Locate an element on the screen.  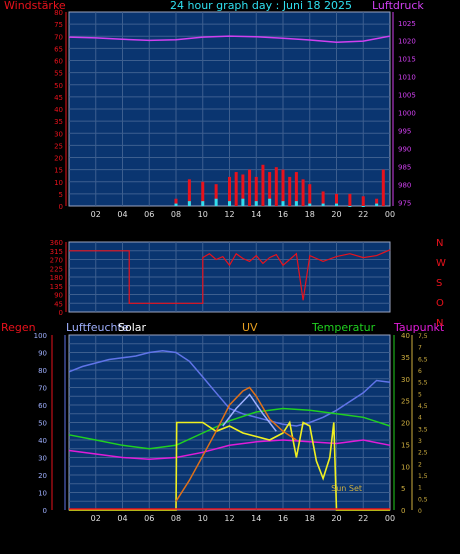
wind-chart-x-tick: 04 is located at coordinates (122, 214).